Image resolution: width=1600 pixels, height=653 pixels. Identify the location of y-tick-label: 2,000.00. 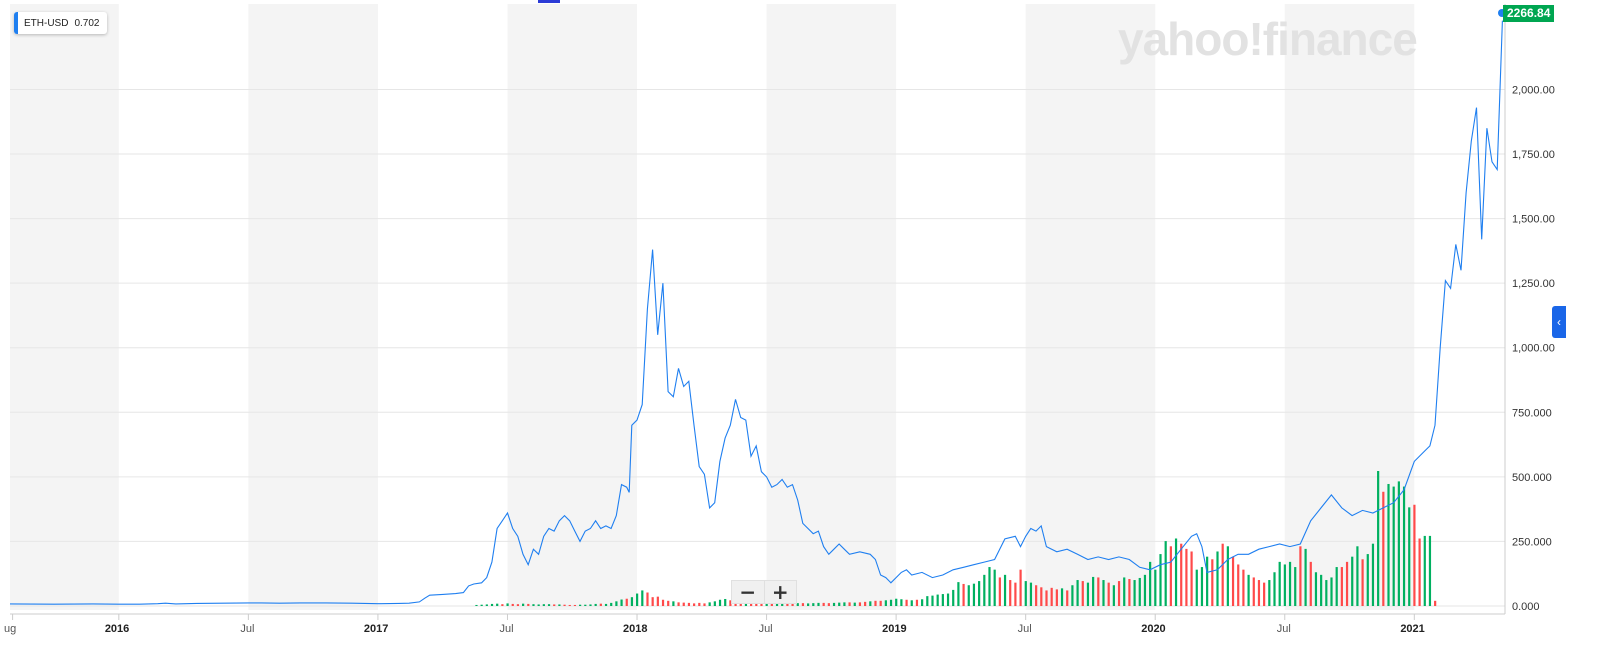
(1533, 90).